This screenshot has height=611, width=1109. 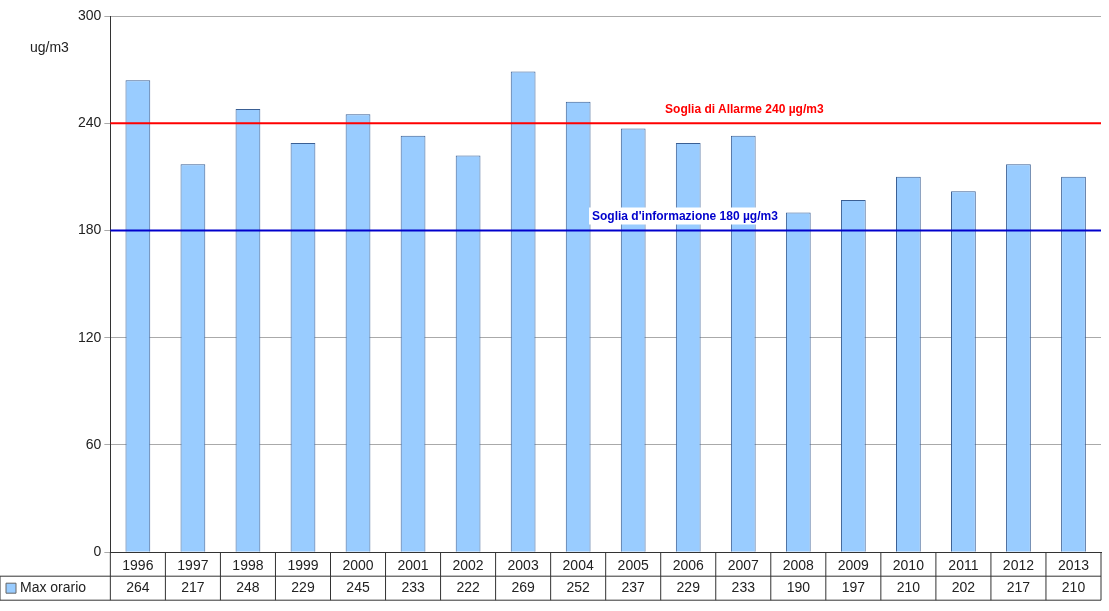 I want to click on x-tick-label: 2010, so click(x=908, y=565).